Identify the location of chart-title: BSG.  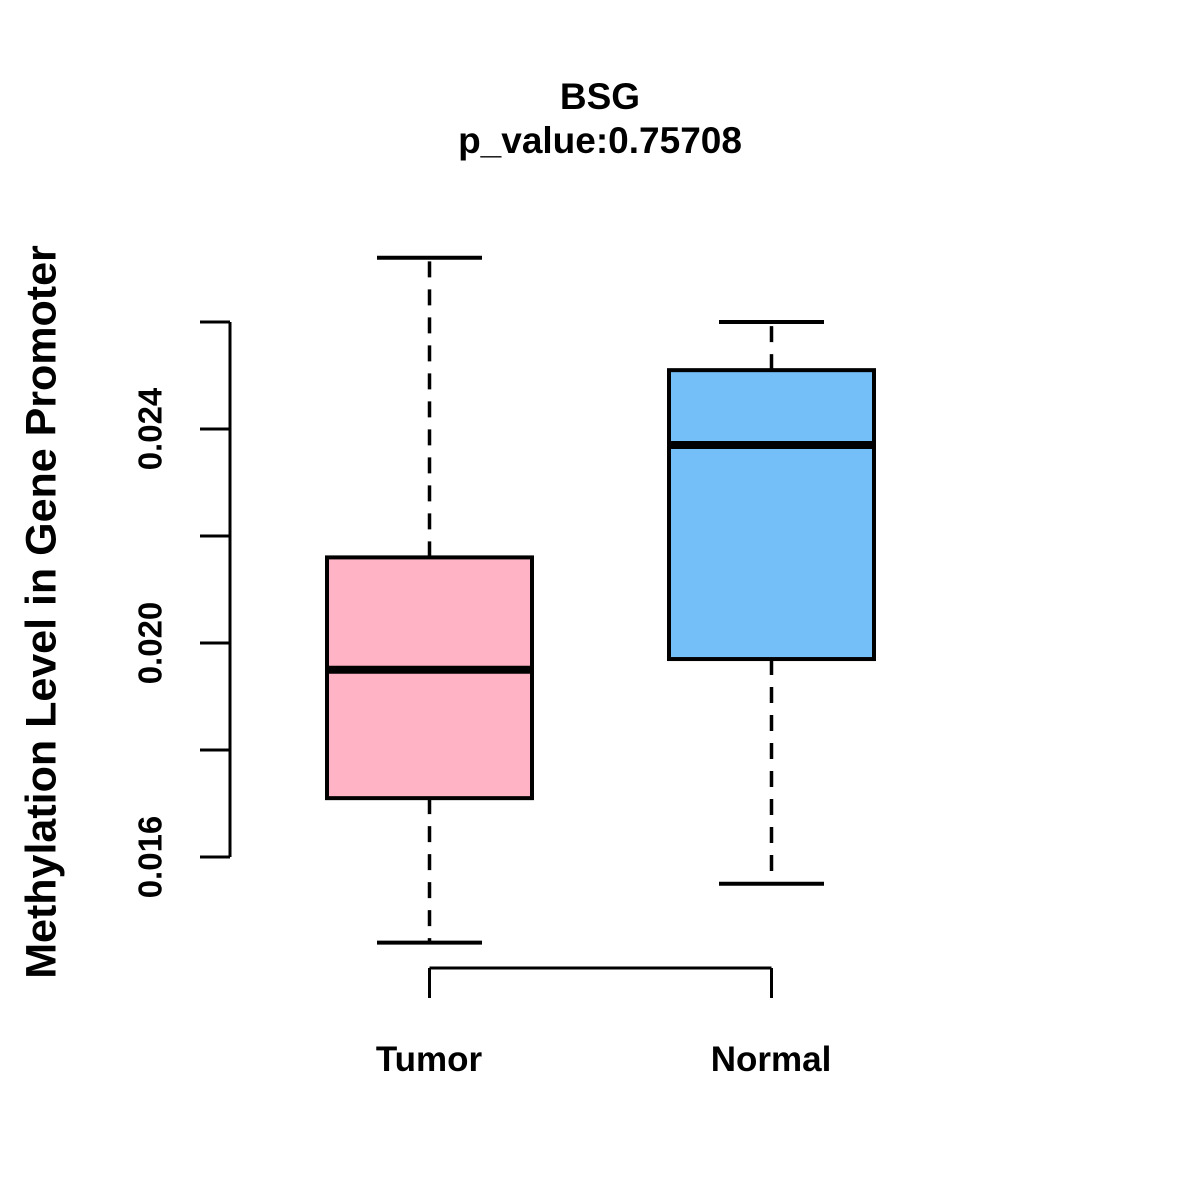
(600, 96).